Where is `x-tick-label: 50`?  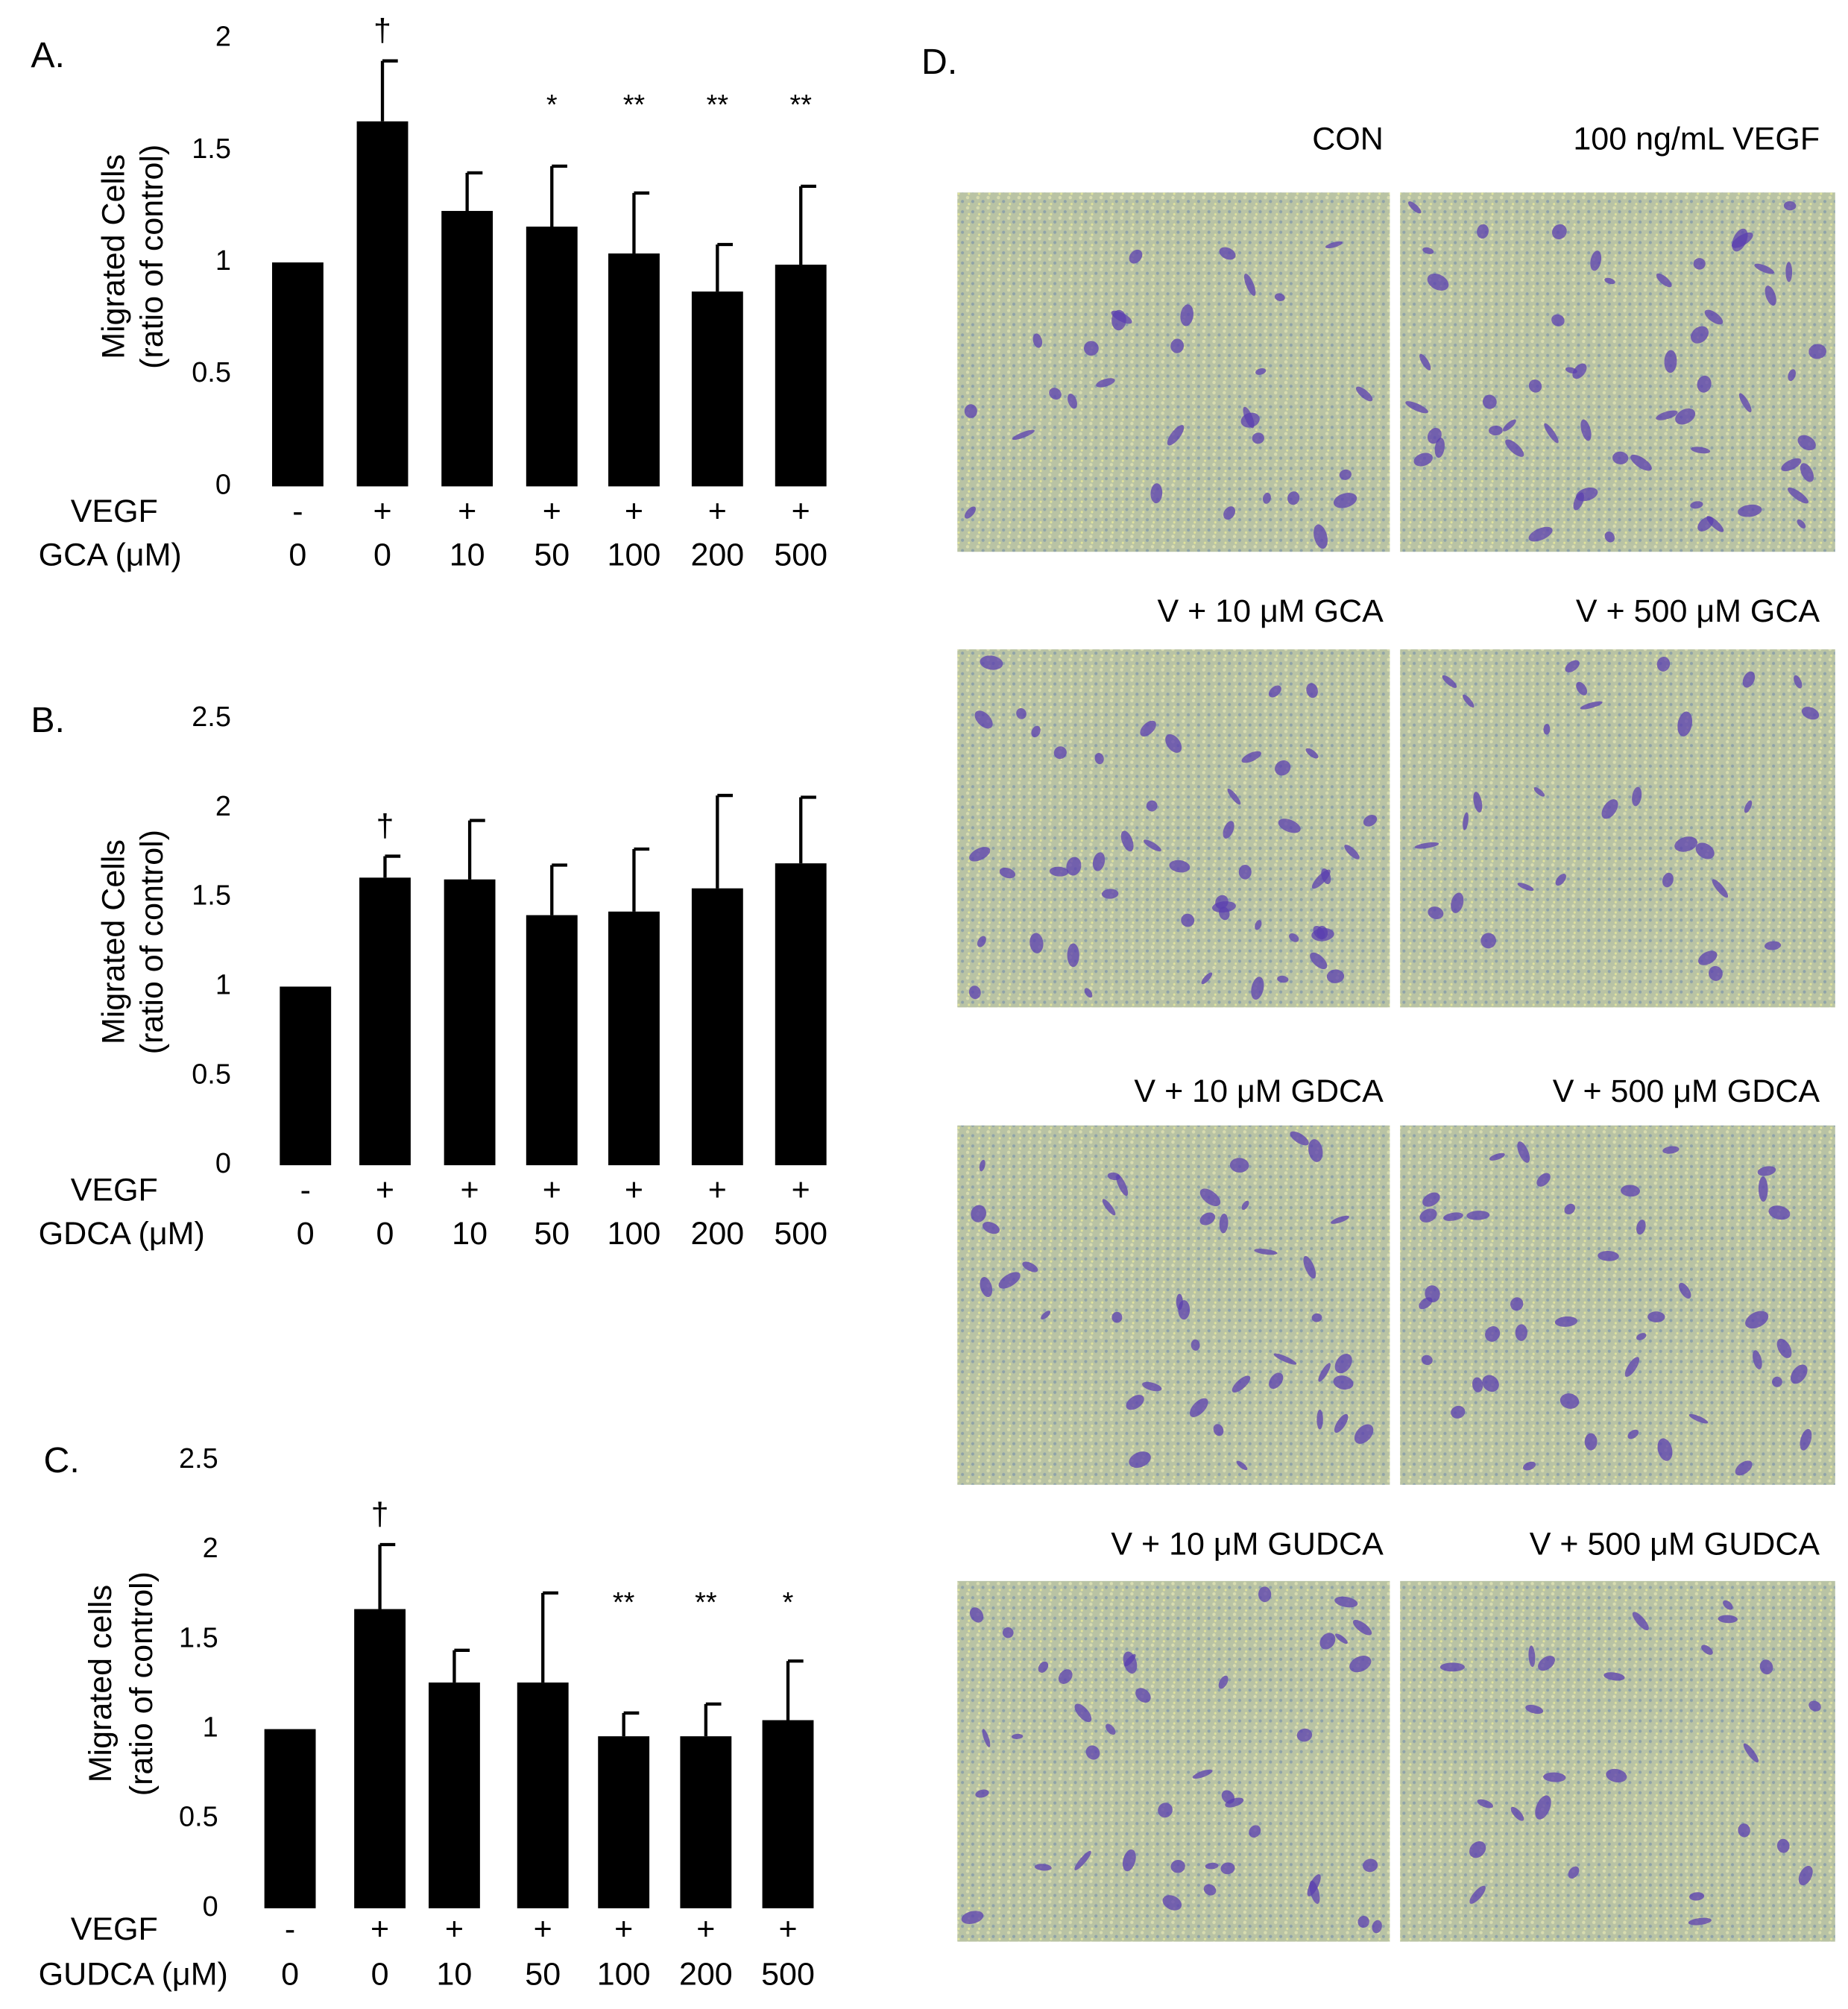 x-tick-label: 50 is located at coordinates (552, 555).